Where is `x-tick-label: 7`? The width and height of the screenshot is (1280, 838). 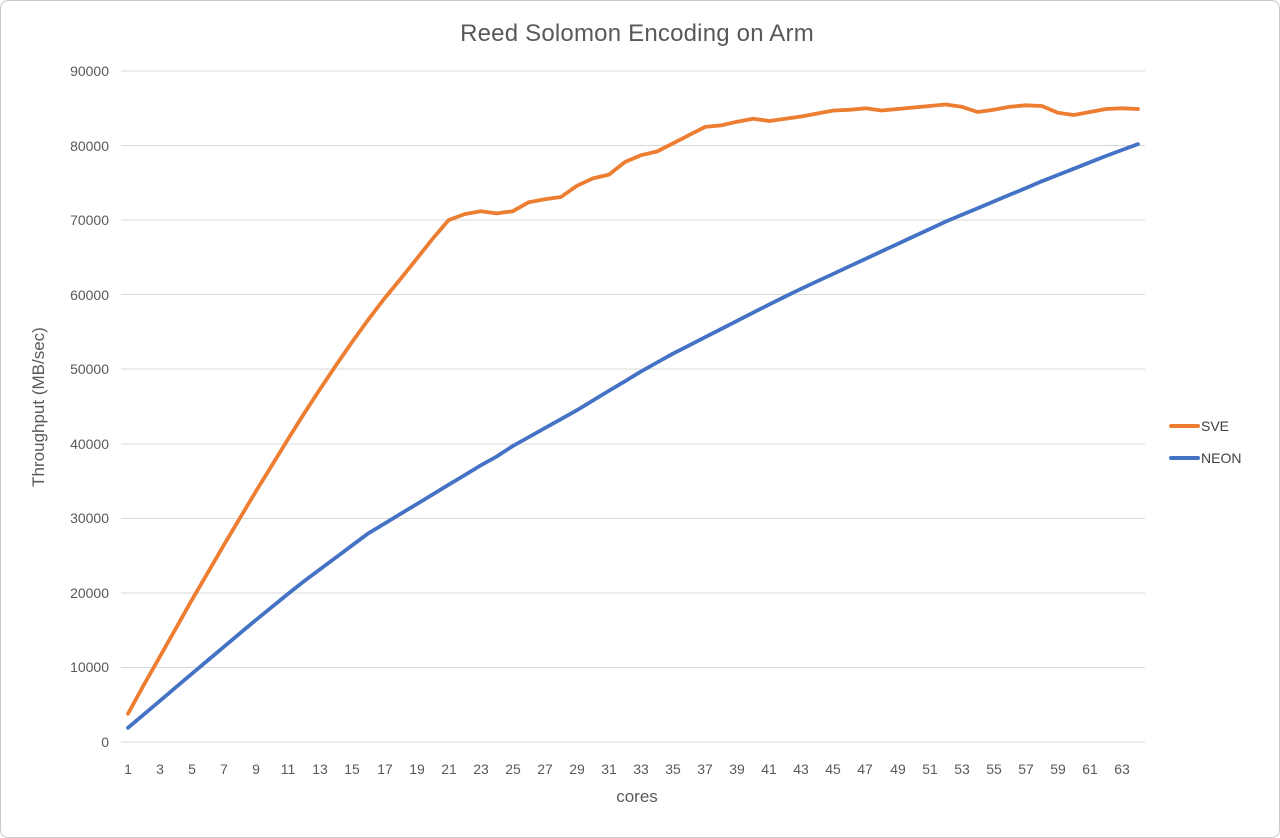 x-tick-label: 7 is located at coordinates (224, 769).